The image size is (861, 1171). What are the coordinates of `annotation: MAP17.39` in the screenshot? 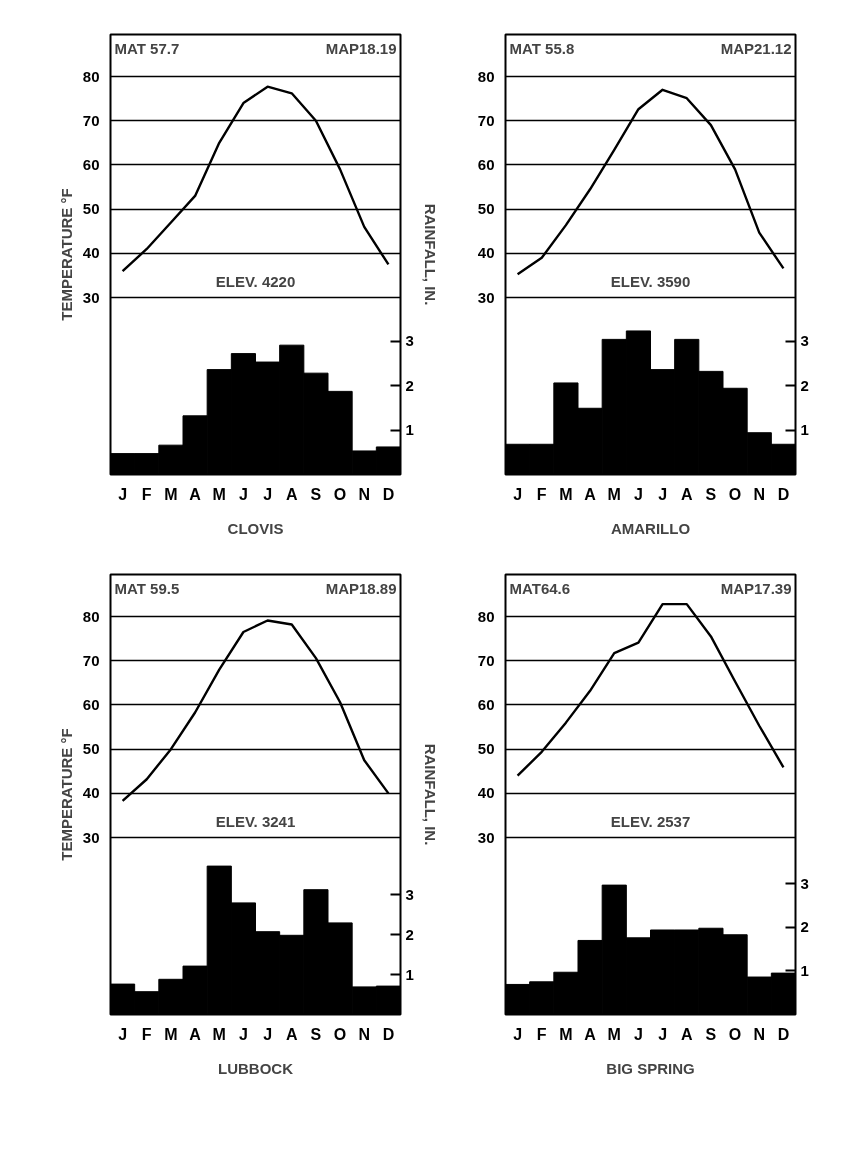 It's located at (756, 588).